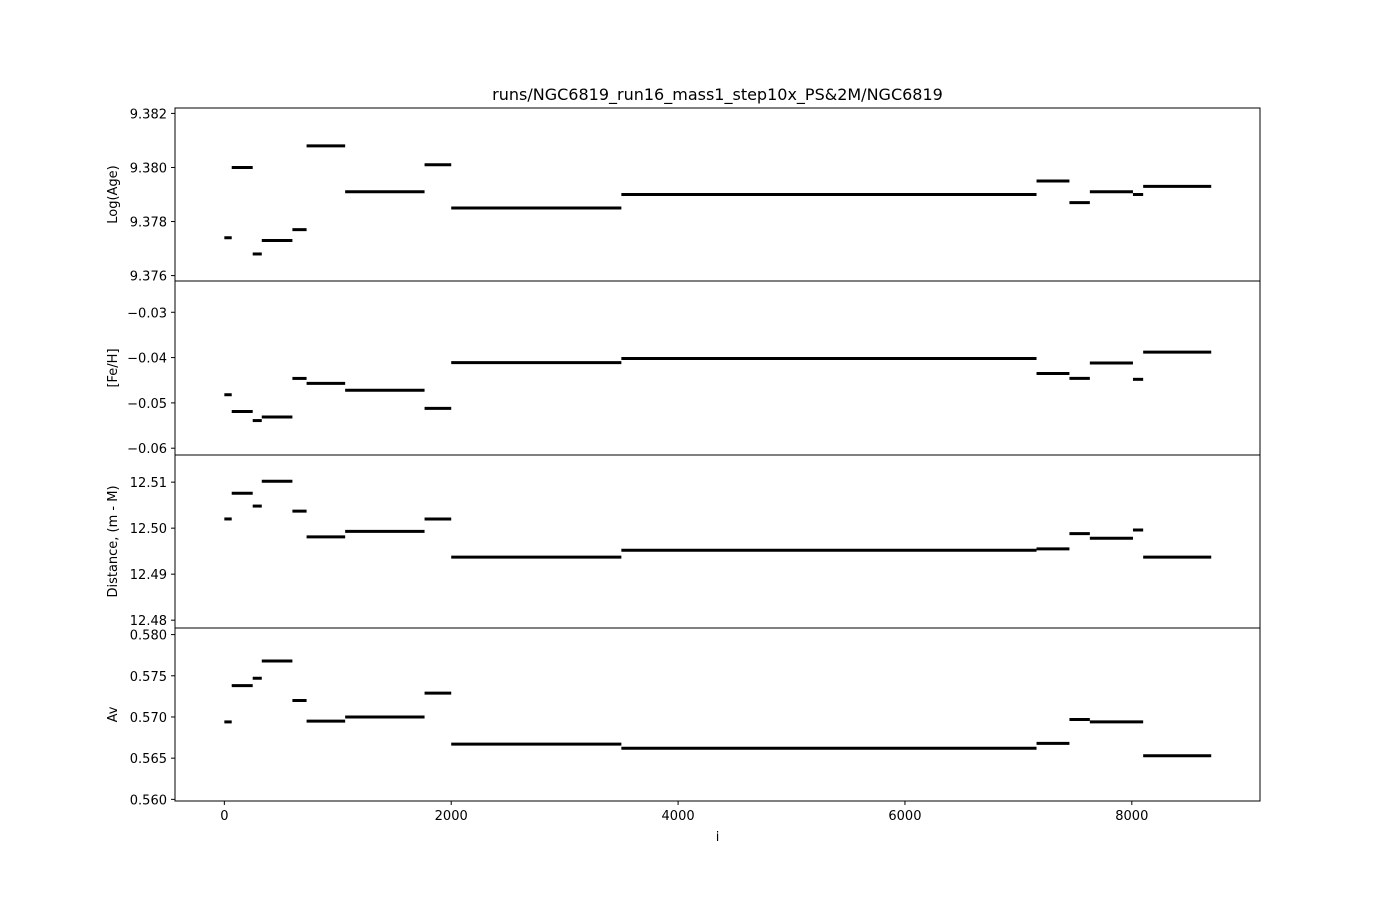  What do you see at coordinates (148, 636) in the screenshot?
I see `y-tick-label: 0.580` at bounding box center [148, 636].